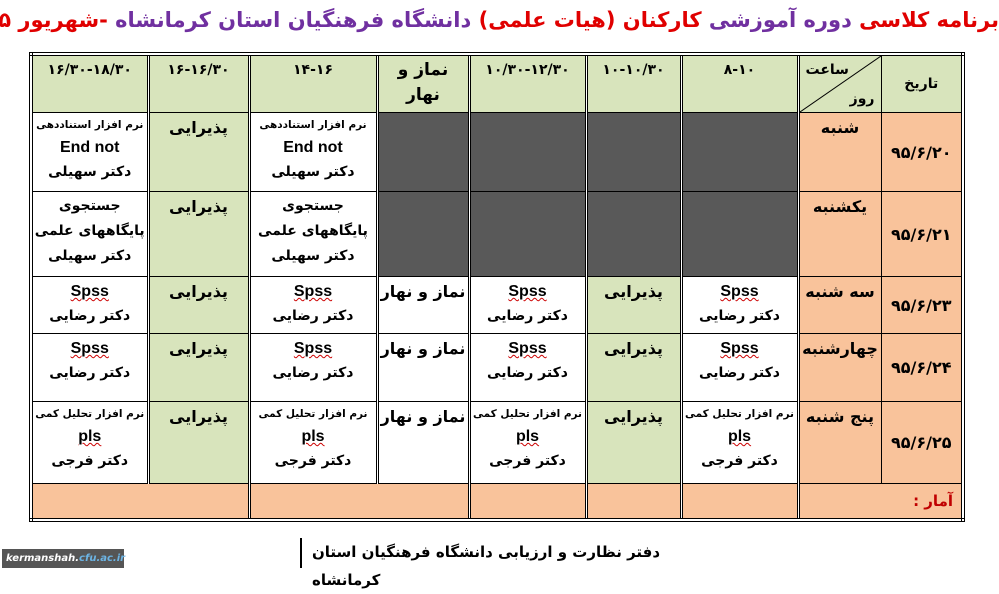  What do you see at coordinates (922, 442) in the screenshot?
I see `date-cell: ۹۵/۶/۲۵` at bounding box center [922, 442].